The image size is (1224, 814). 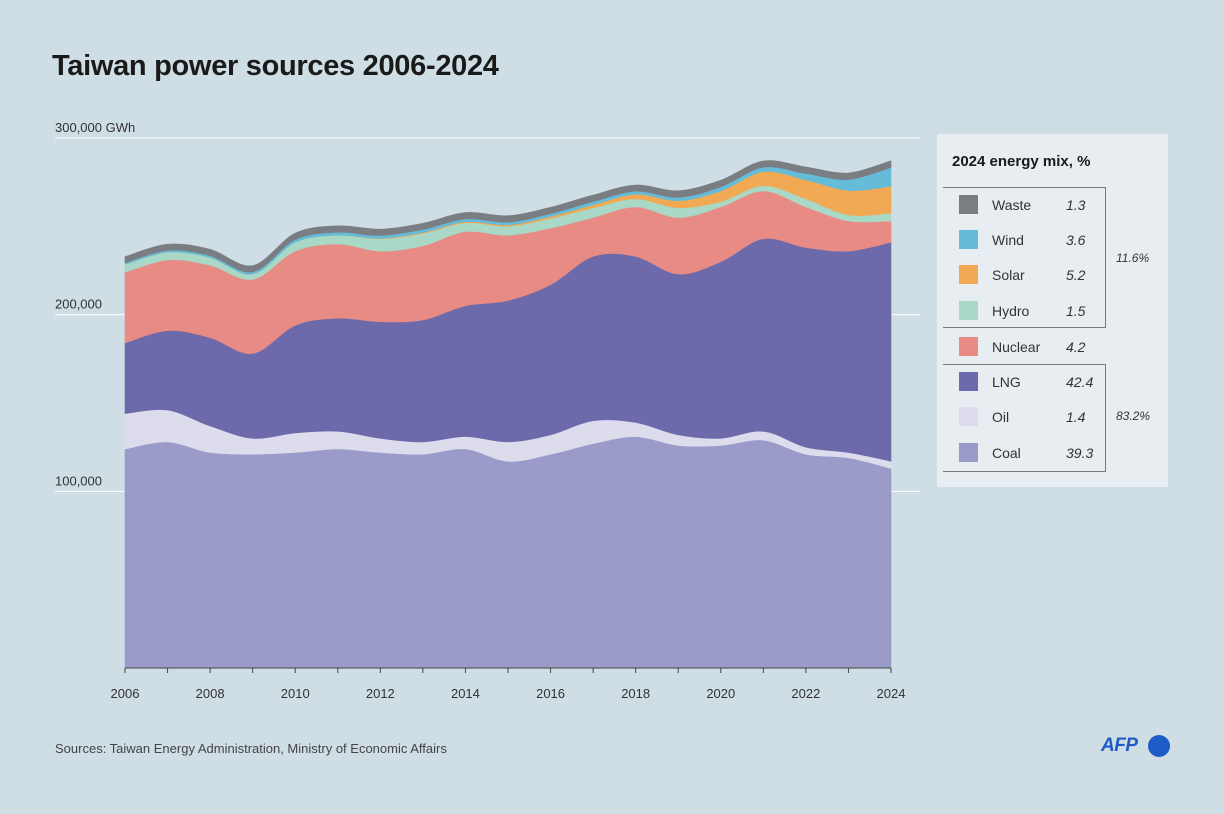 I want to click on chart-title: Taiwan power sources 2006-2024, so click(x=275, y=66).